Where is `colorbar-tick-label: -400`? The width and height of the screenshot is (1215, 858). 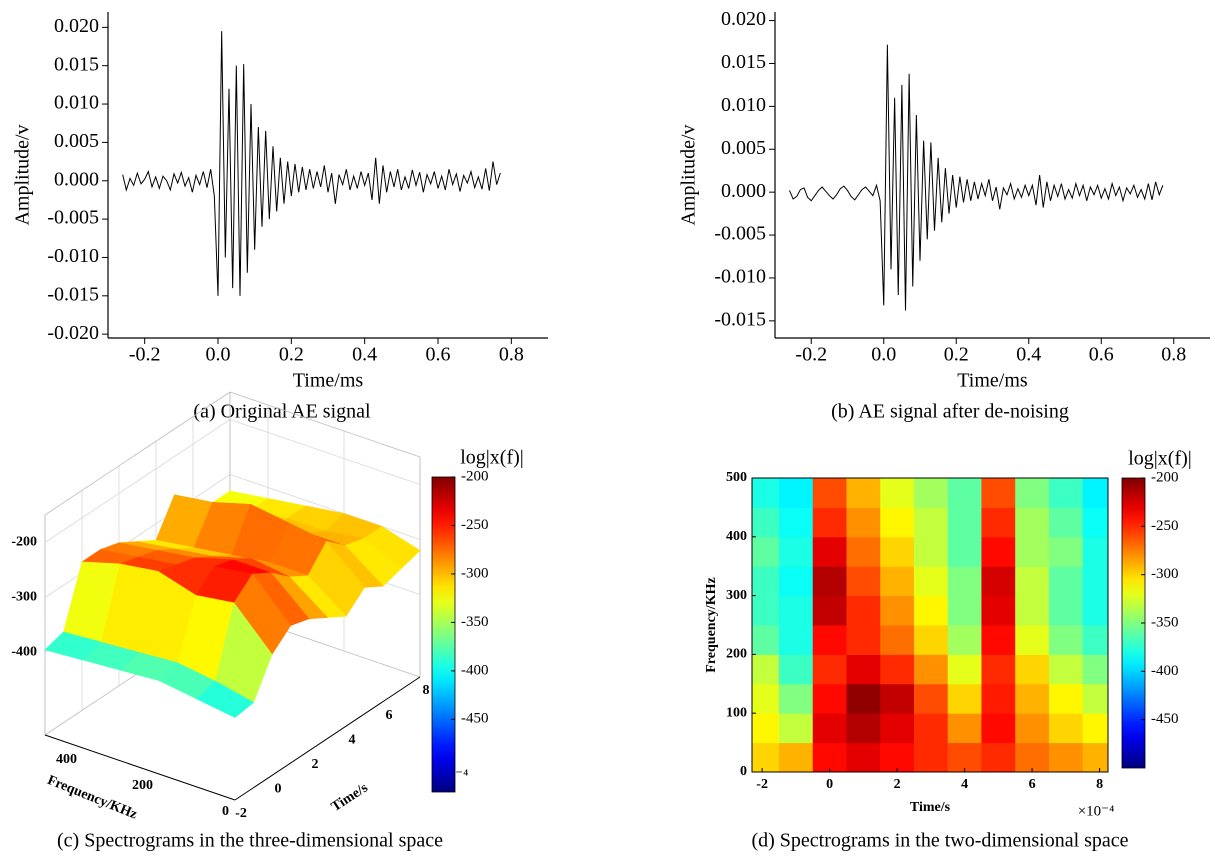
colorbar-tick-label: -400 is located at coordinates (1165, 671).